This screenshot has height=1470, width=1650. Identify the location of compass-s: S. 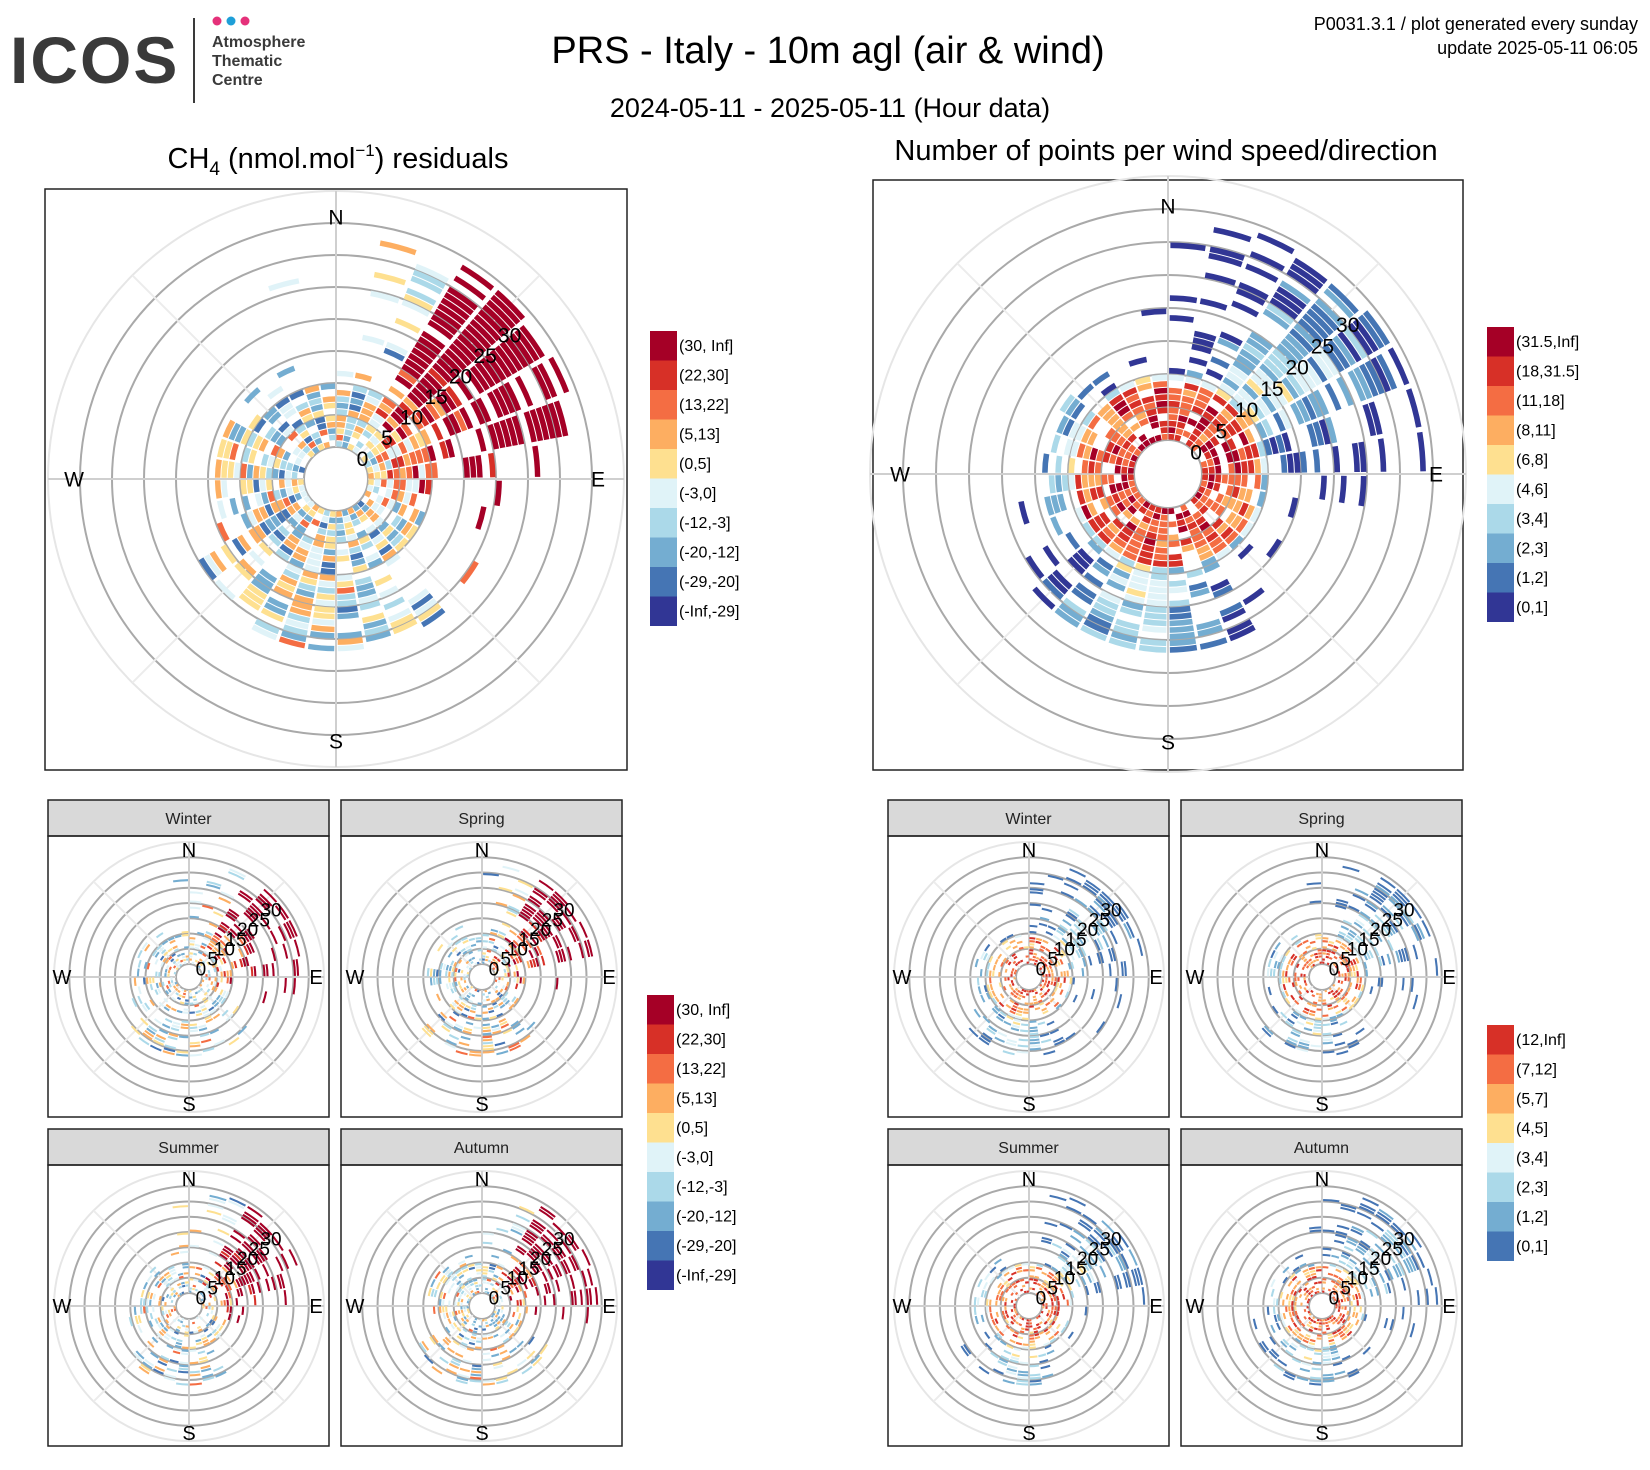
(336, 741).